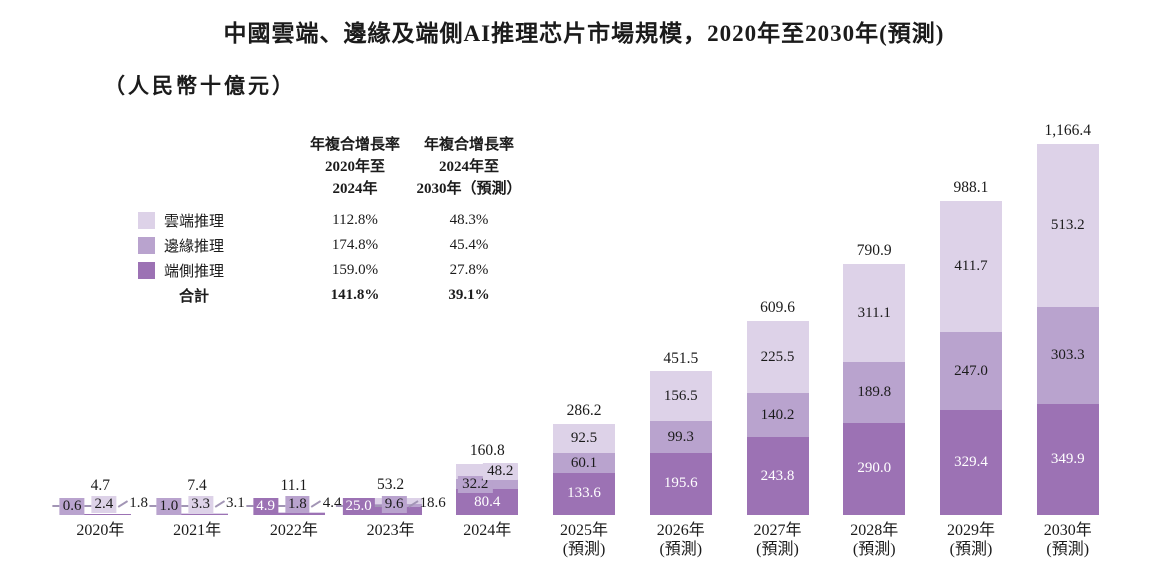  I want to click on x-axis-label: 2029年 (預測), so click(971, 540).